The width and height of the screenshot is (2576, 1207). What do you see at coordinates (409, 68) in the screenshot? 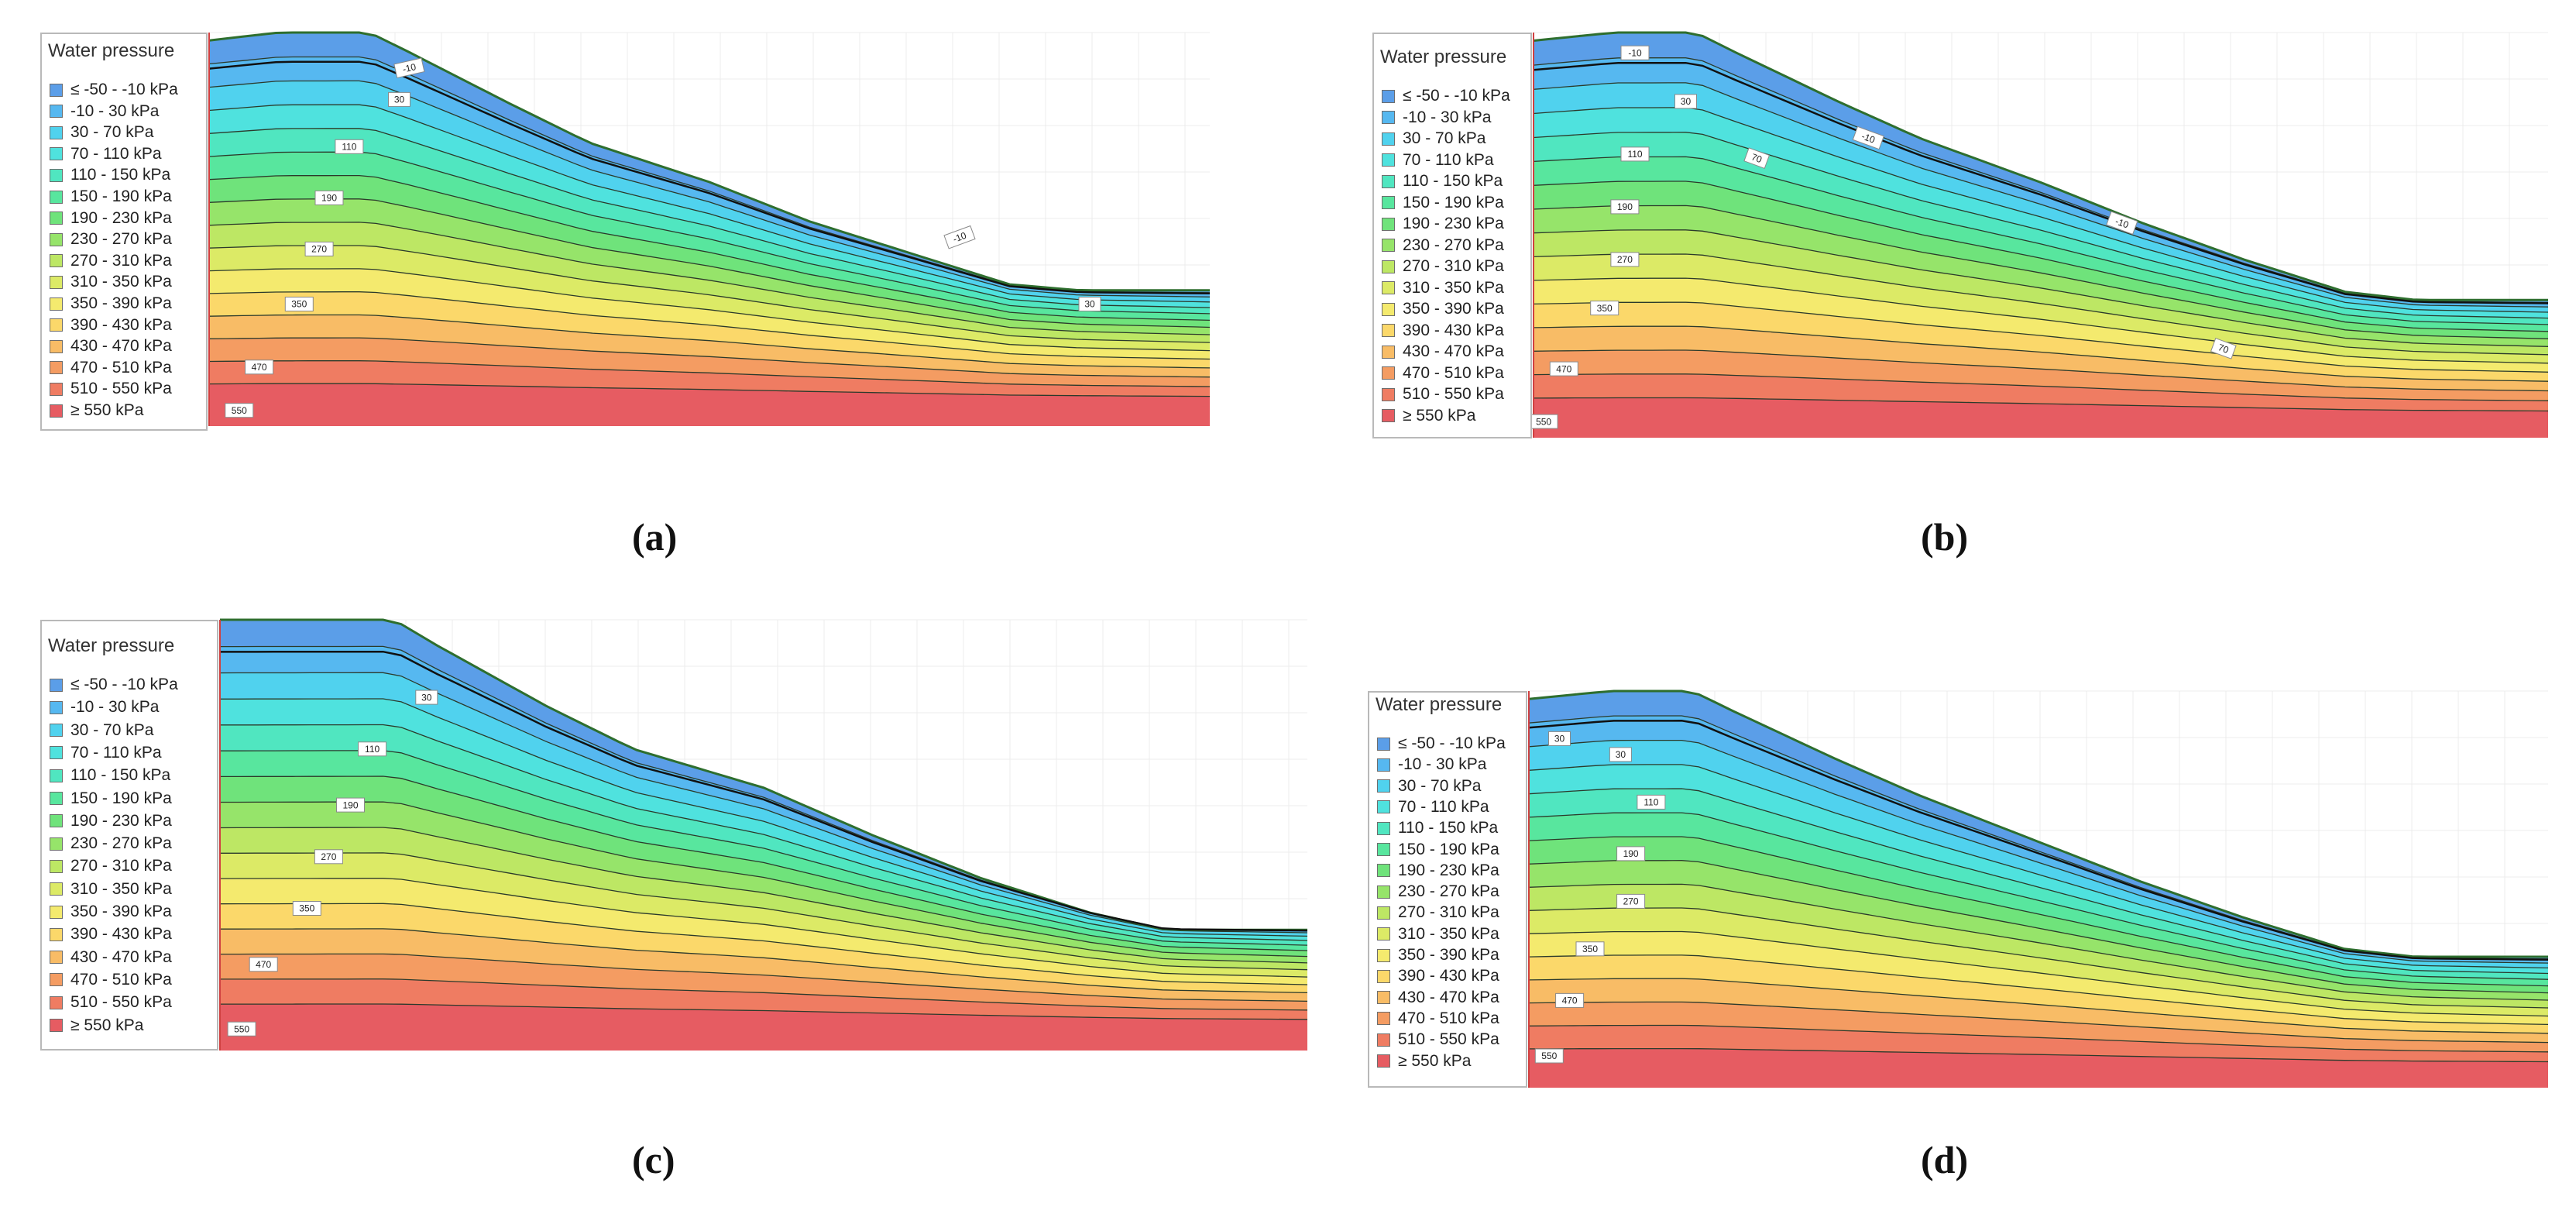
I see `contour-label: -10` at bounding box center [409, 68].